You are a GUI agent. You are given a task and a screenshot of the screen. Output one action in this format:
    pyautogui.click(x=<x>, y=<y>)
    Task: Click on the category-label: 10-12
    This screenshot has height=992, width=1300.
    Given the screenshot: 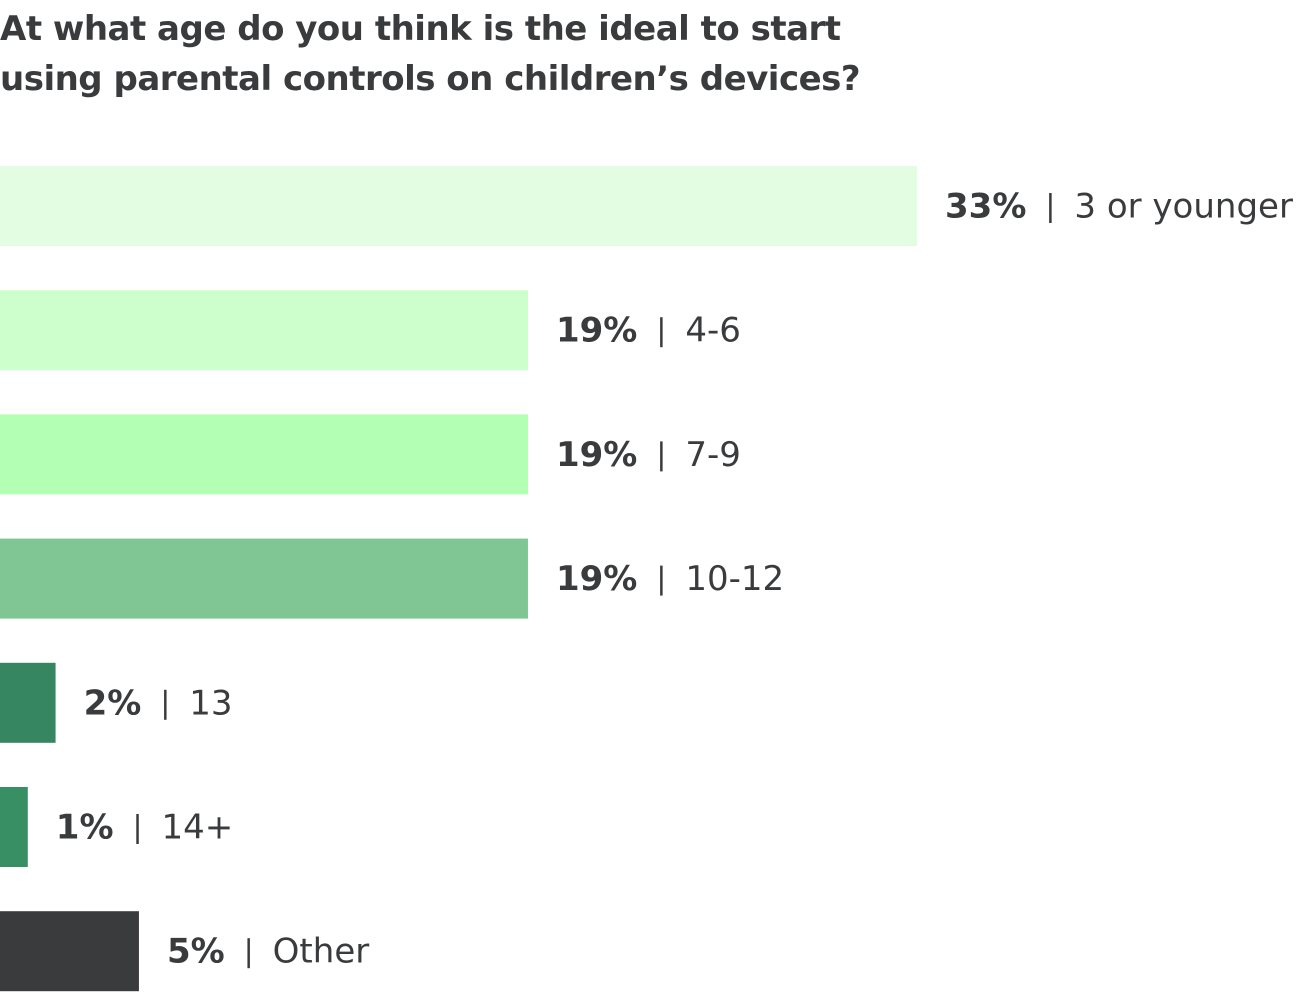 What is the action you would take?
    pyautogui.click(x=734, y=579)
    